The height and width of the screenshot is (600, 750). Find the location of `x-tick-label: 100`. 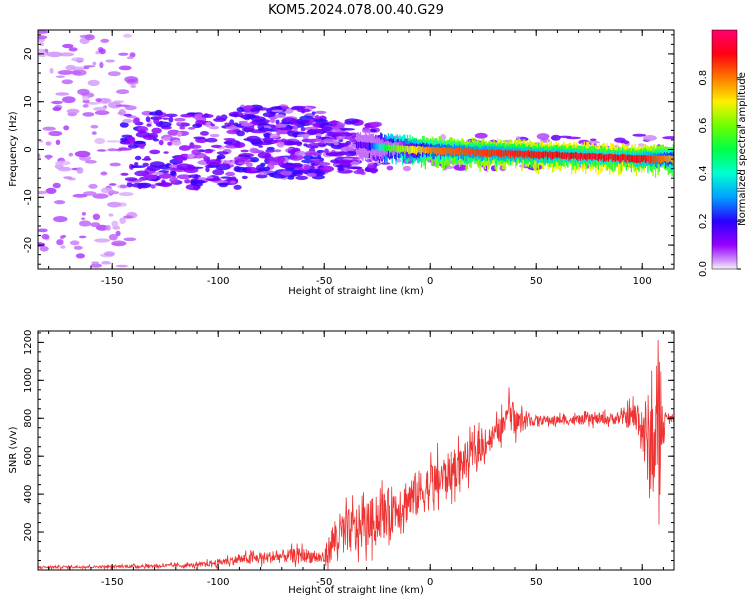

x-tick-label: 100 is located at coordinates (642, 281).